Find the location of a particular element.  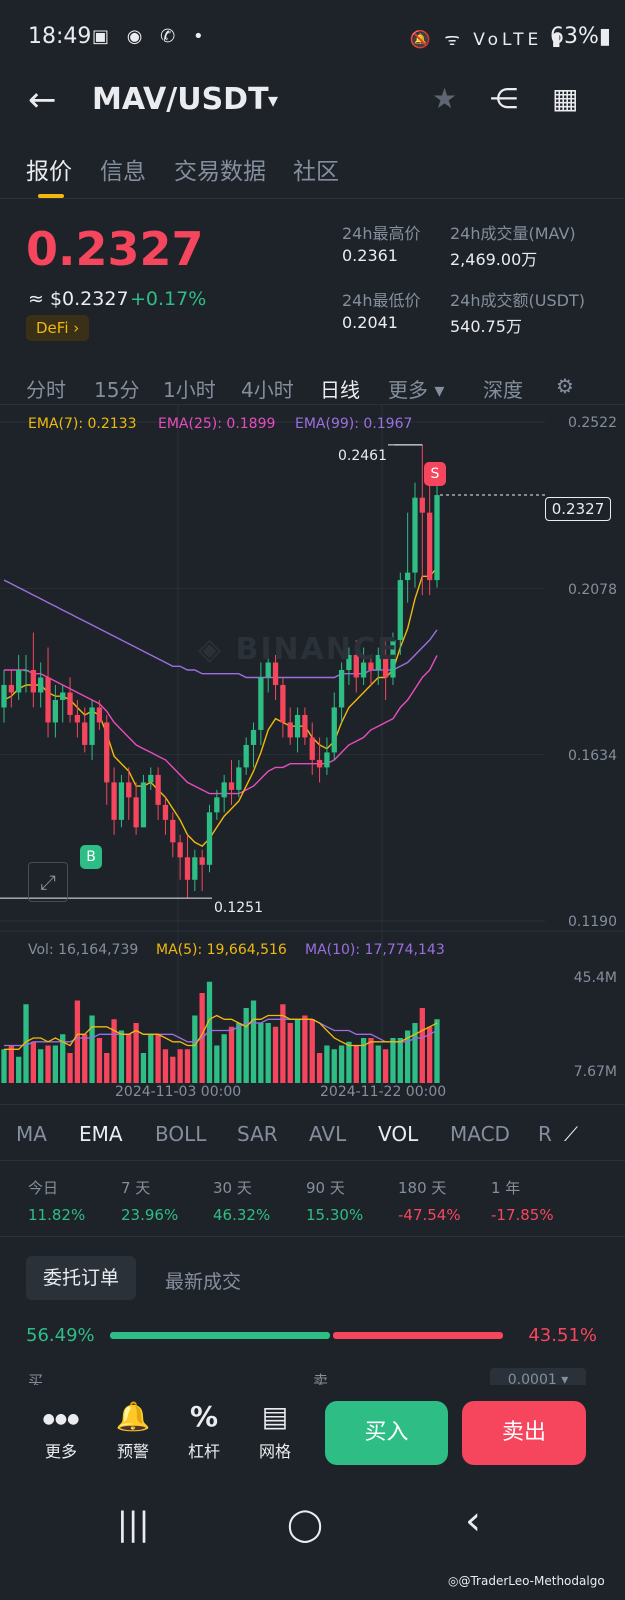

indicator-boll: BOLL is located at coordinates (181, 1134).